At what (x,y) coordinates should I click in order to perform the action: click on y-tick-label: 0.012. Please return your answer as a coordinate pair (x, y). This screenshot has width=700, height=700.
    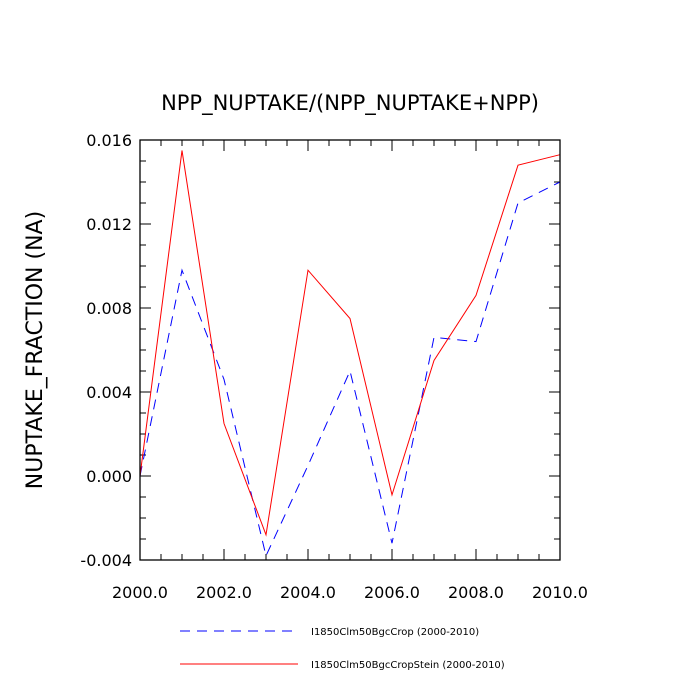
    Looking at the image, I should click on (109, 224).